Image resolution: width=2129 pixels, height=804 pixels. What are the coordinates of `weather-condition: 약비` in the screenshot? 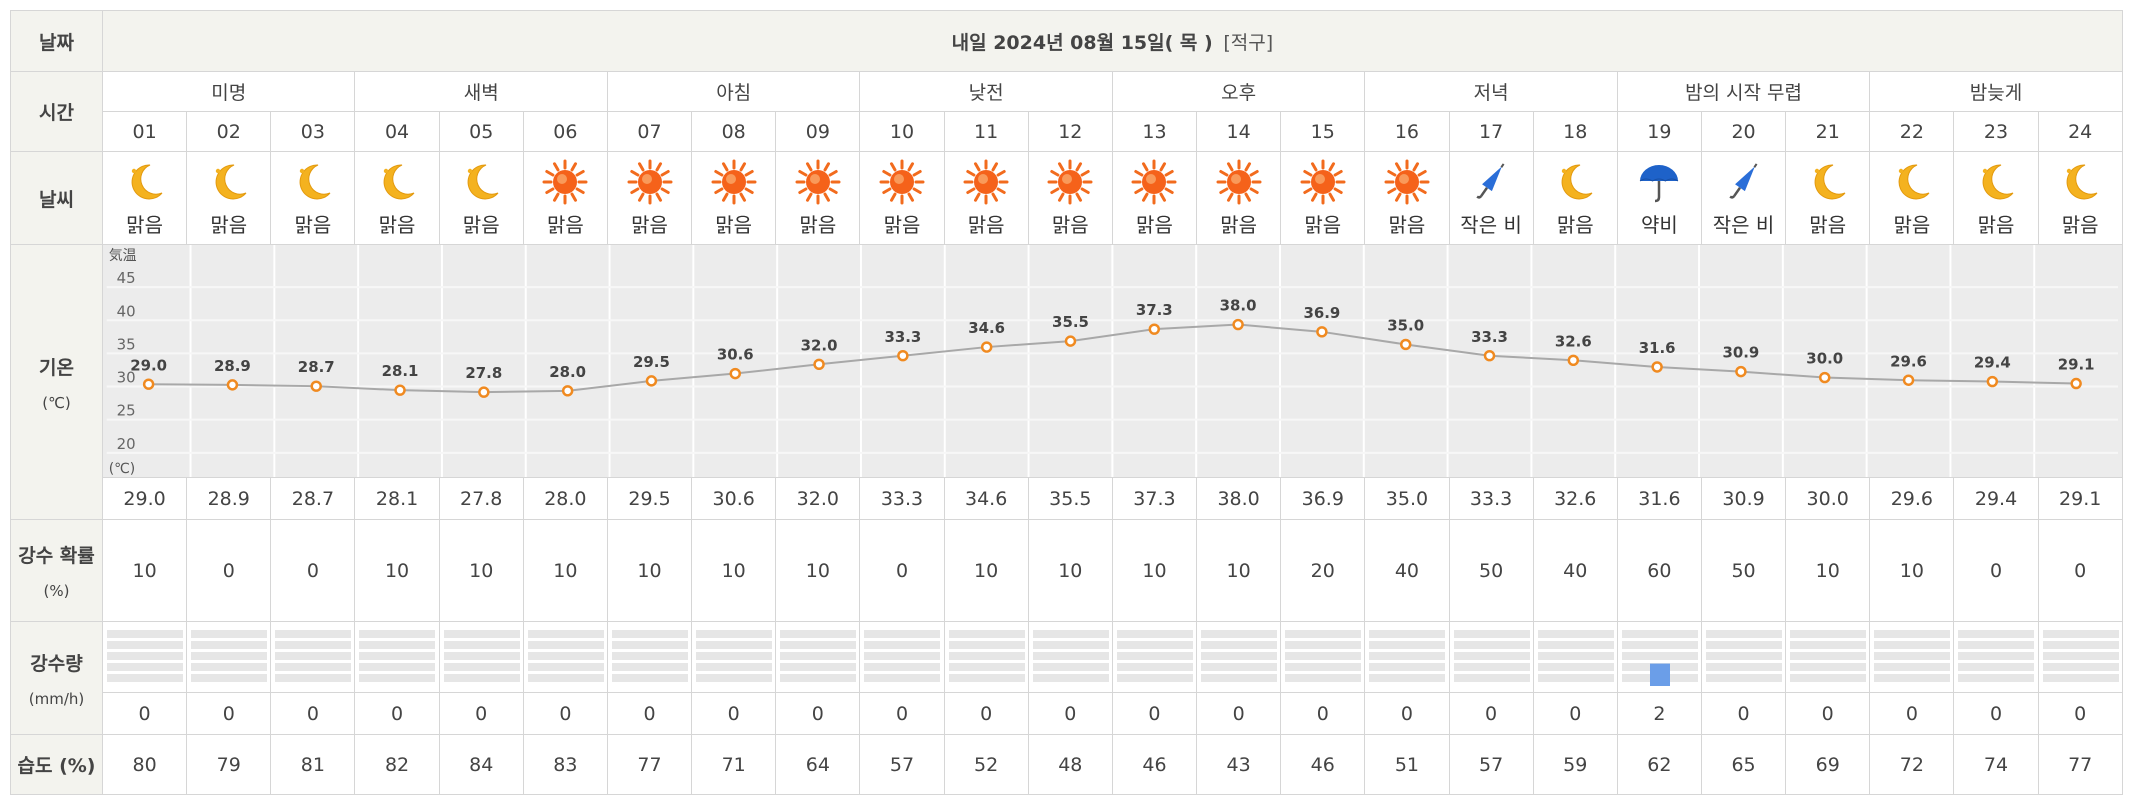 It's located at (1659, 224).